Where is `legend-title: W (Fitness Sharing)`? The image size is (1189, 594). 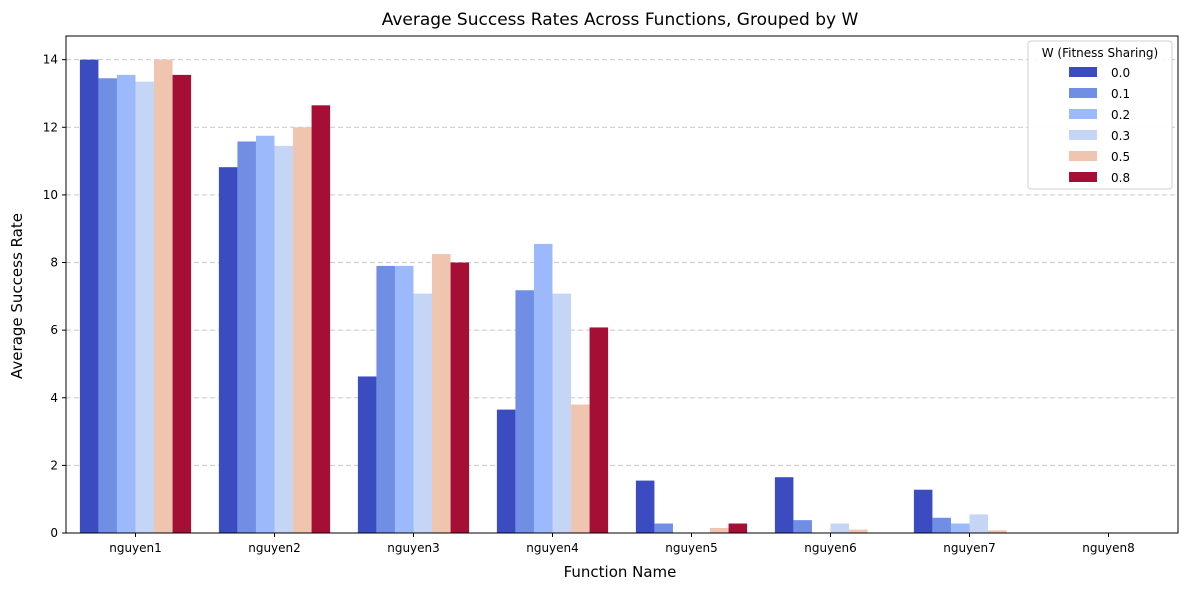
legend-title: W (Fitness Sharing) is located at coordinates (1100, 53).